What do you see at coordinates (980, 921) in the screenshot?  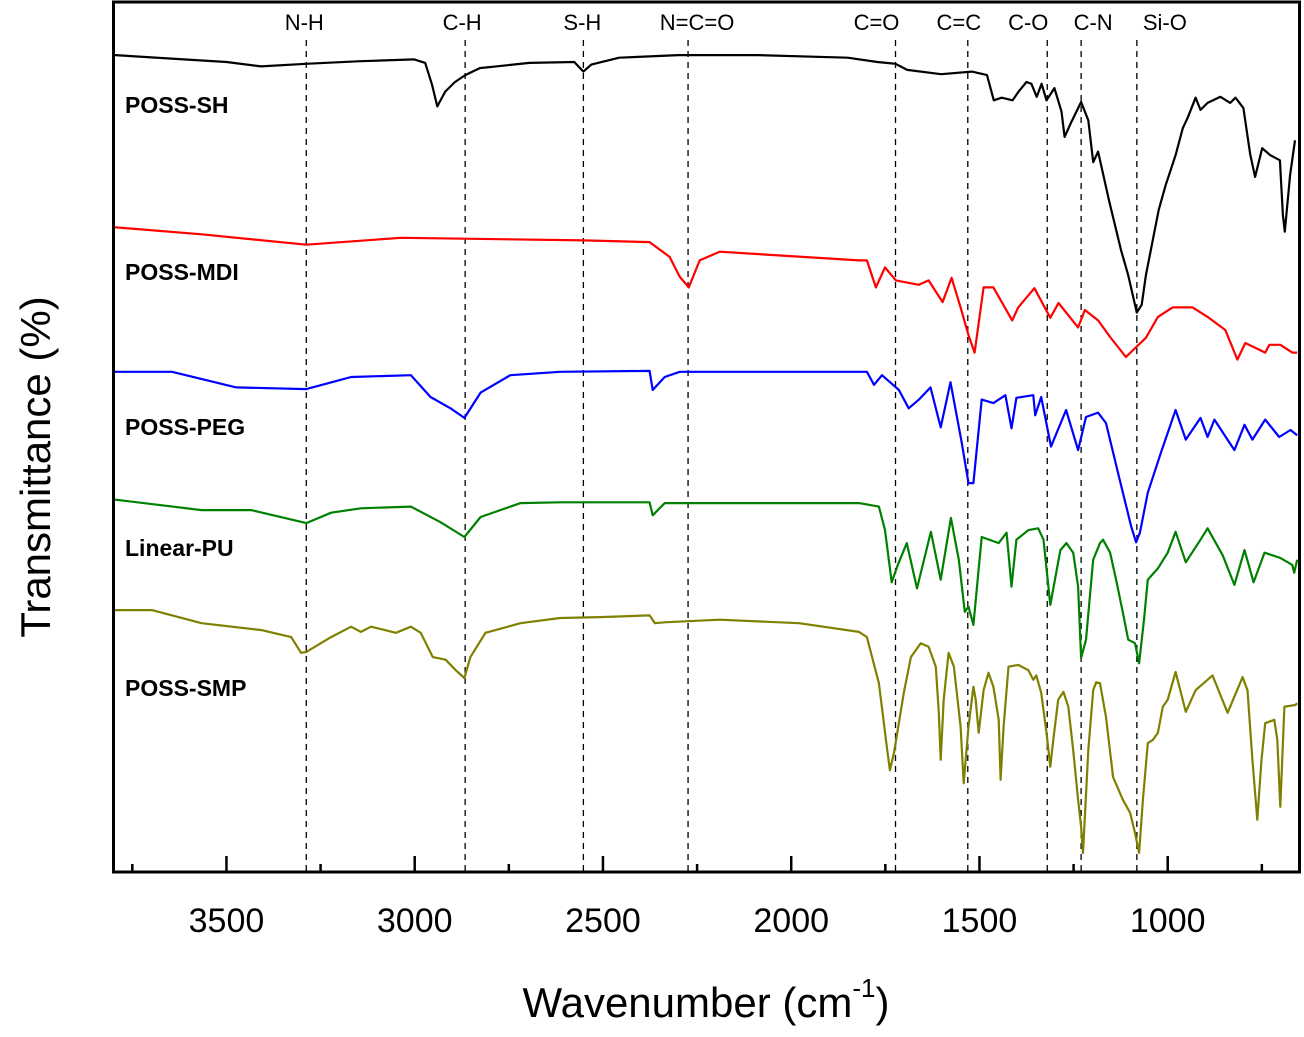 I see `x-tick-label: 1500` at bounding box center [980, 921].